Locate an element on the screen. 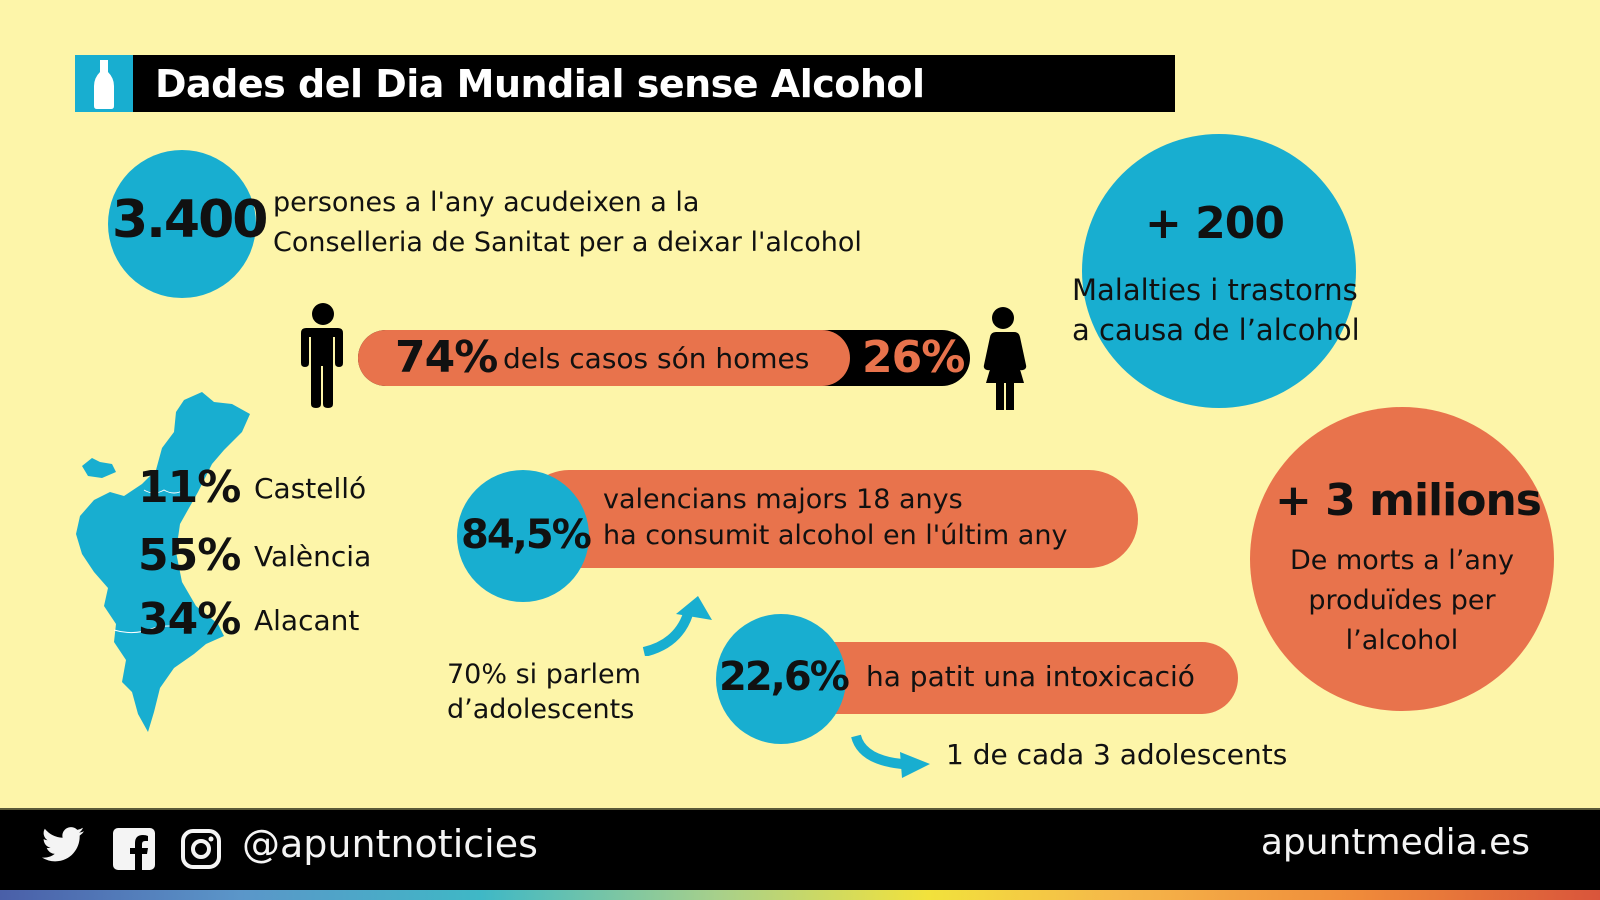  men-text: dels casos són homes is located at coordinates (656, 358).